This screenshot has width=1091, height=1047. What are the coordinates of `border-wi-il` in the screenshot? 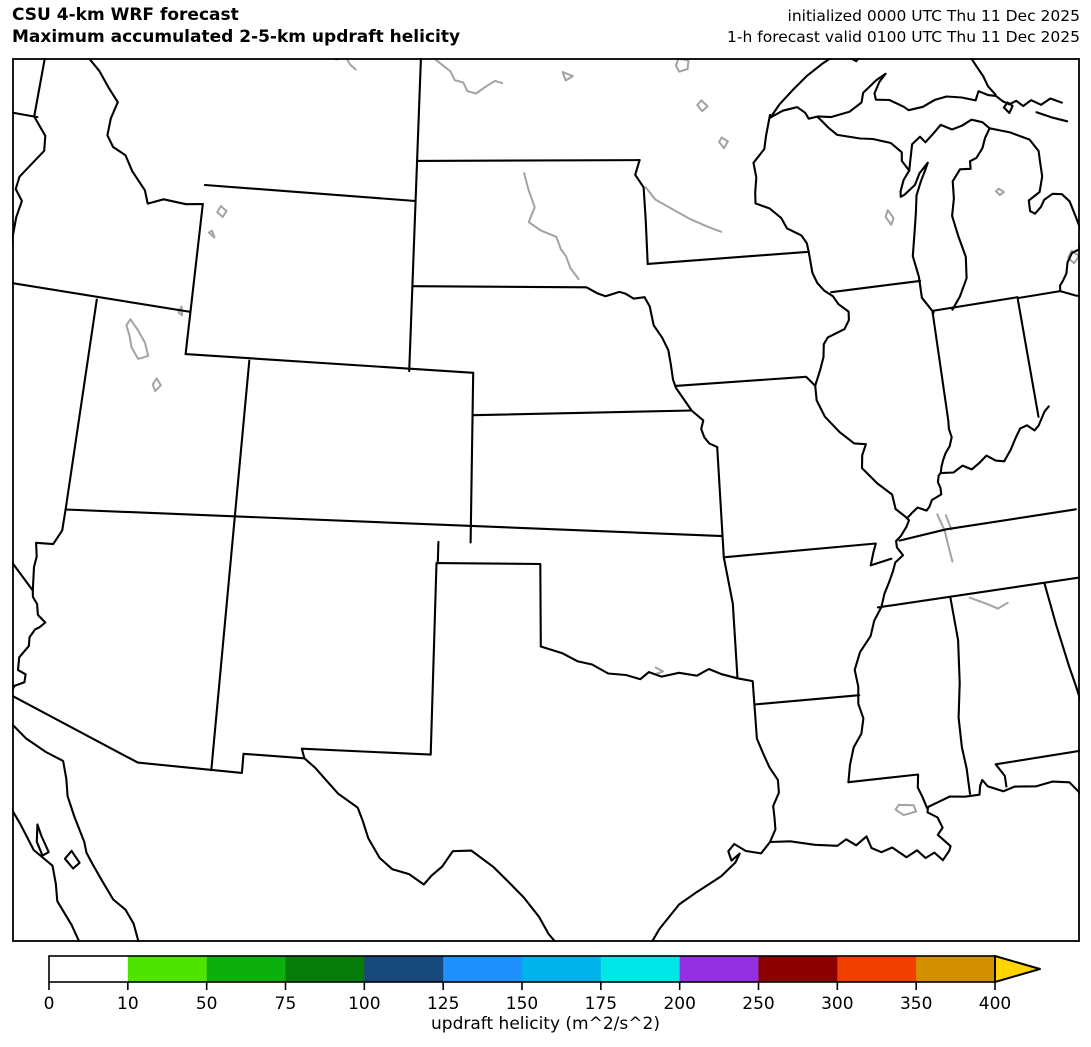 It's located at (876, 286).